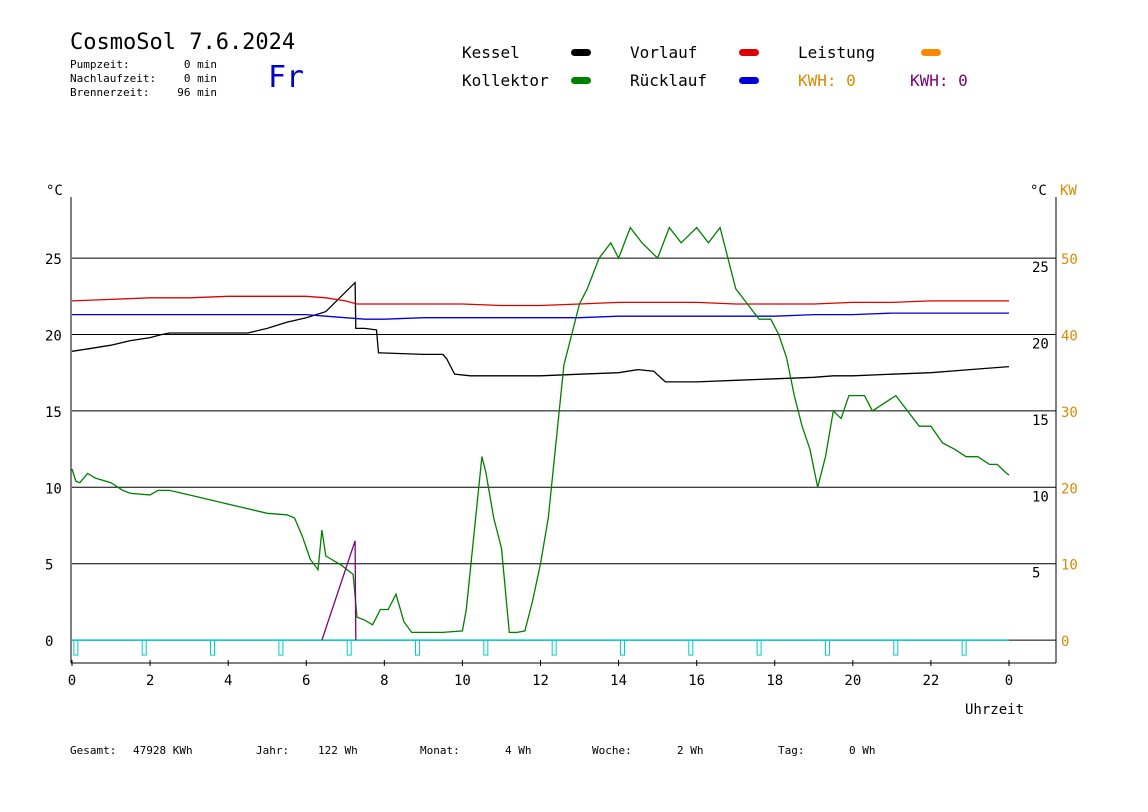 The image size is (1148, 812). I want to click on footer-woche-value: 2 Wh, so click(690, 750).